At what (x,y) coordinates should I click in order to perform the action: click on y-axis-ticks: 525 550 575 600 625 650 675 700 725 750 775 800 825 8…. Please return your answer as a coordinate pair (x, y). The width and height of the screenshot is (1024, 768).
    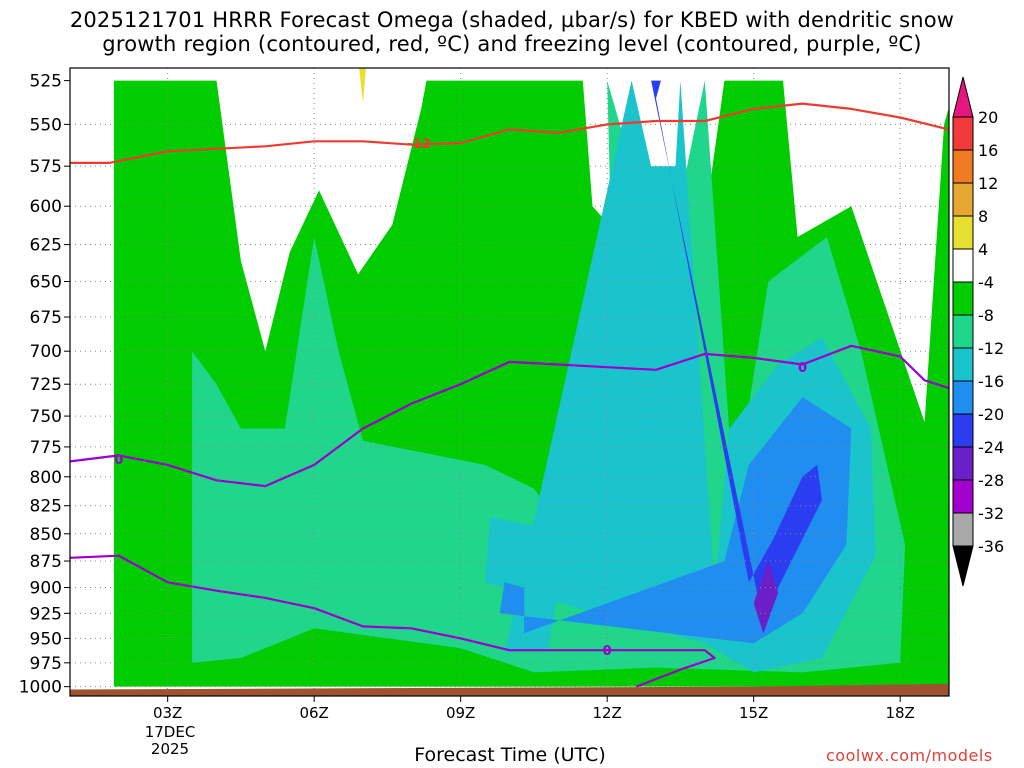
    Looking at the image, I should click on (44, 385).